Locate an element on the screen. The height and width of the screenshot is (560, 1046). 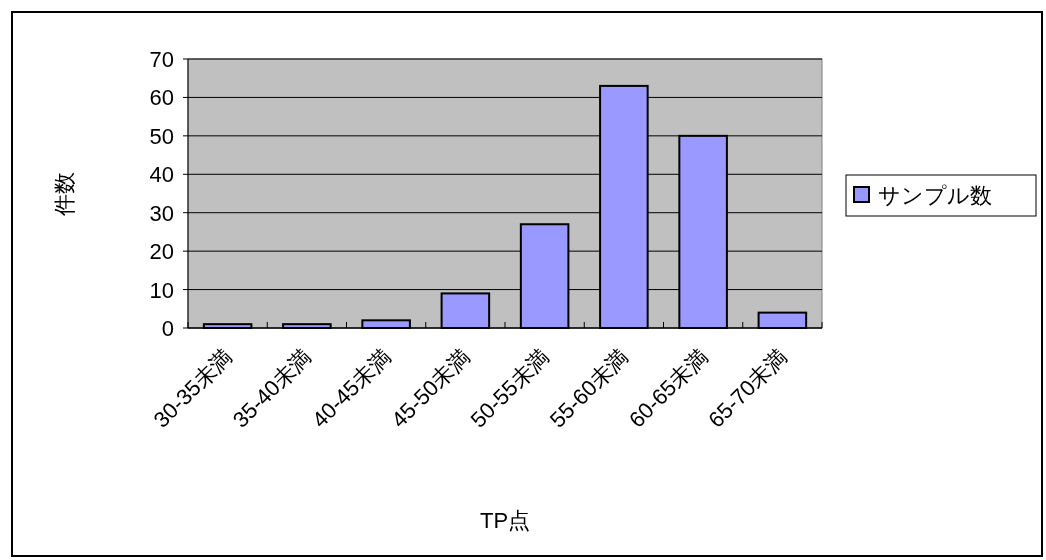
y-tick-label: 10 is located at coordinates (161, 290).